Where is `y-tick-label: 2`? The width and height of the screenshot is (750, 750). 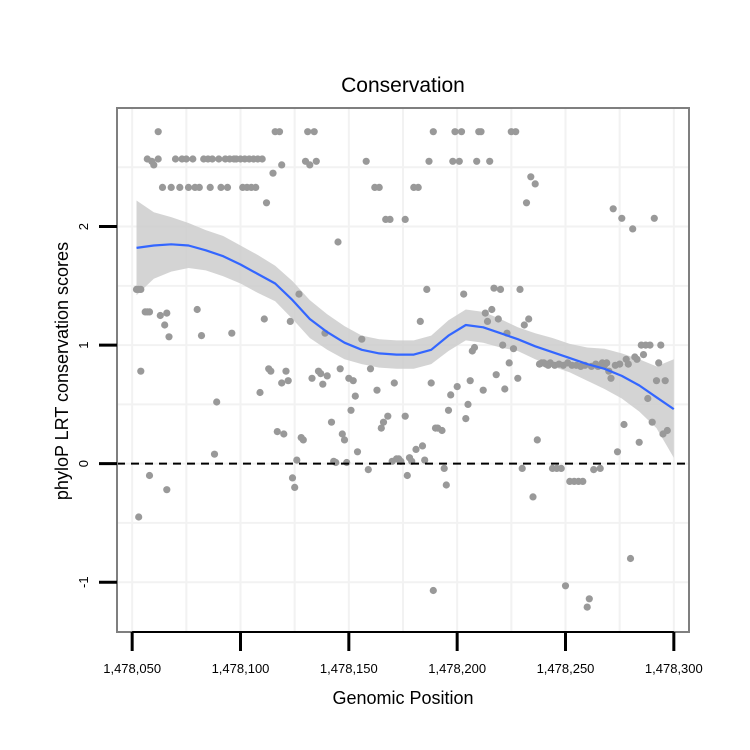 y-tick-label: 2 is located at coordinates (83, 226).